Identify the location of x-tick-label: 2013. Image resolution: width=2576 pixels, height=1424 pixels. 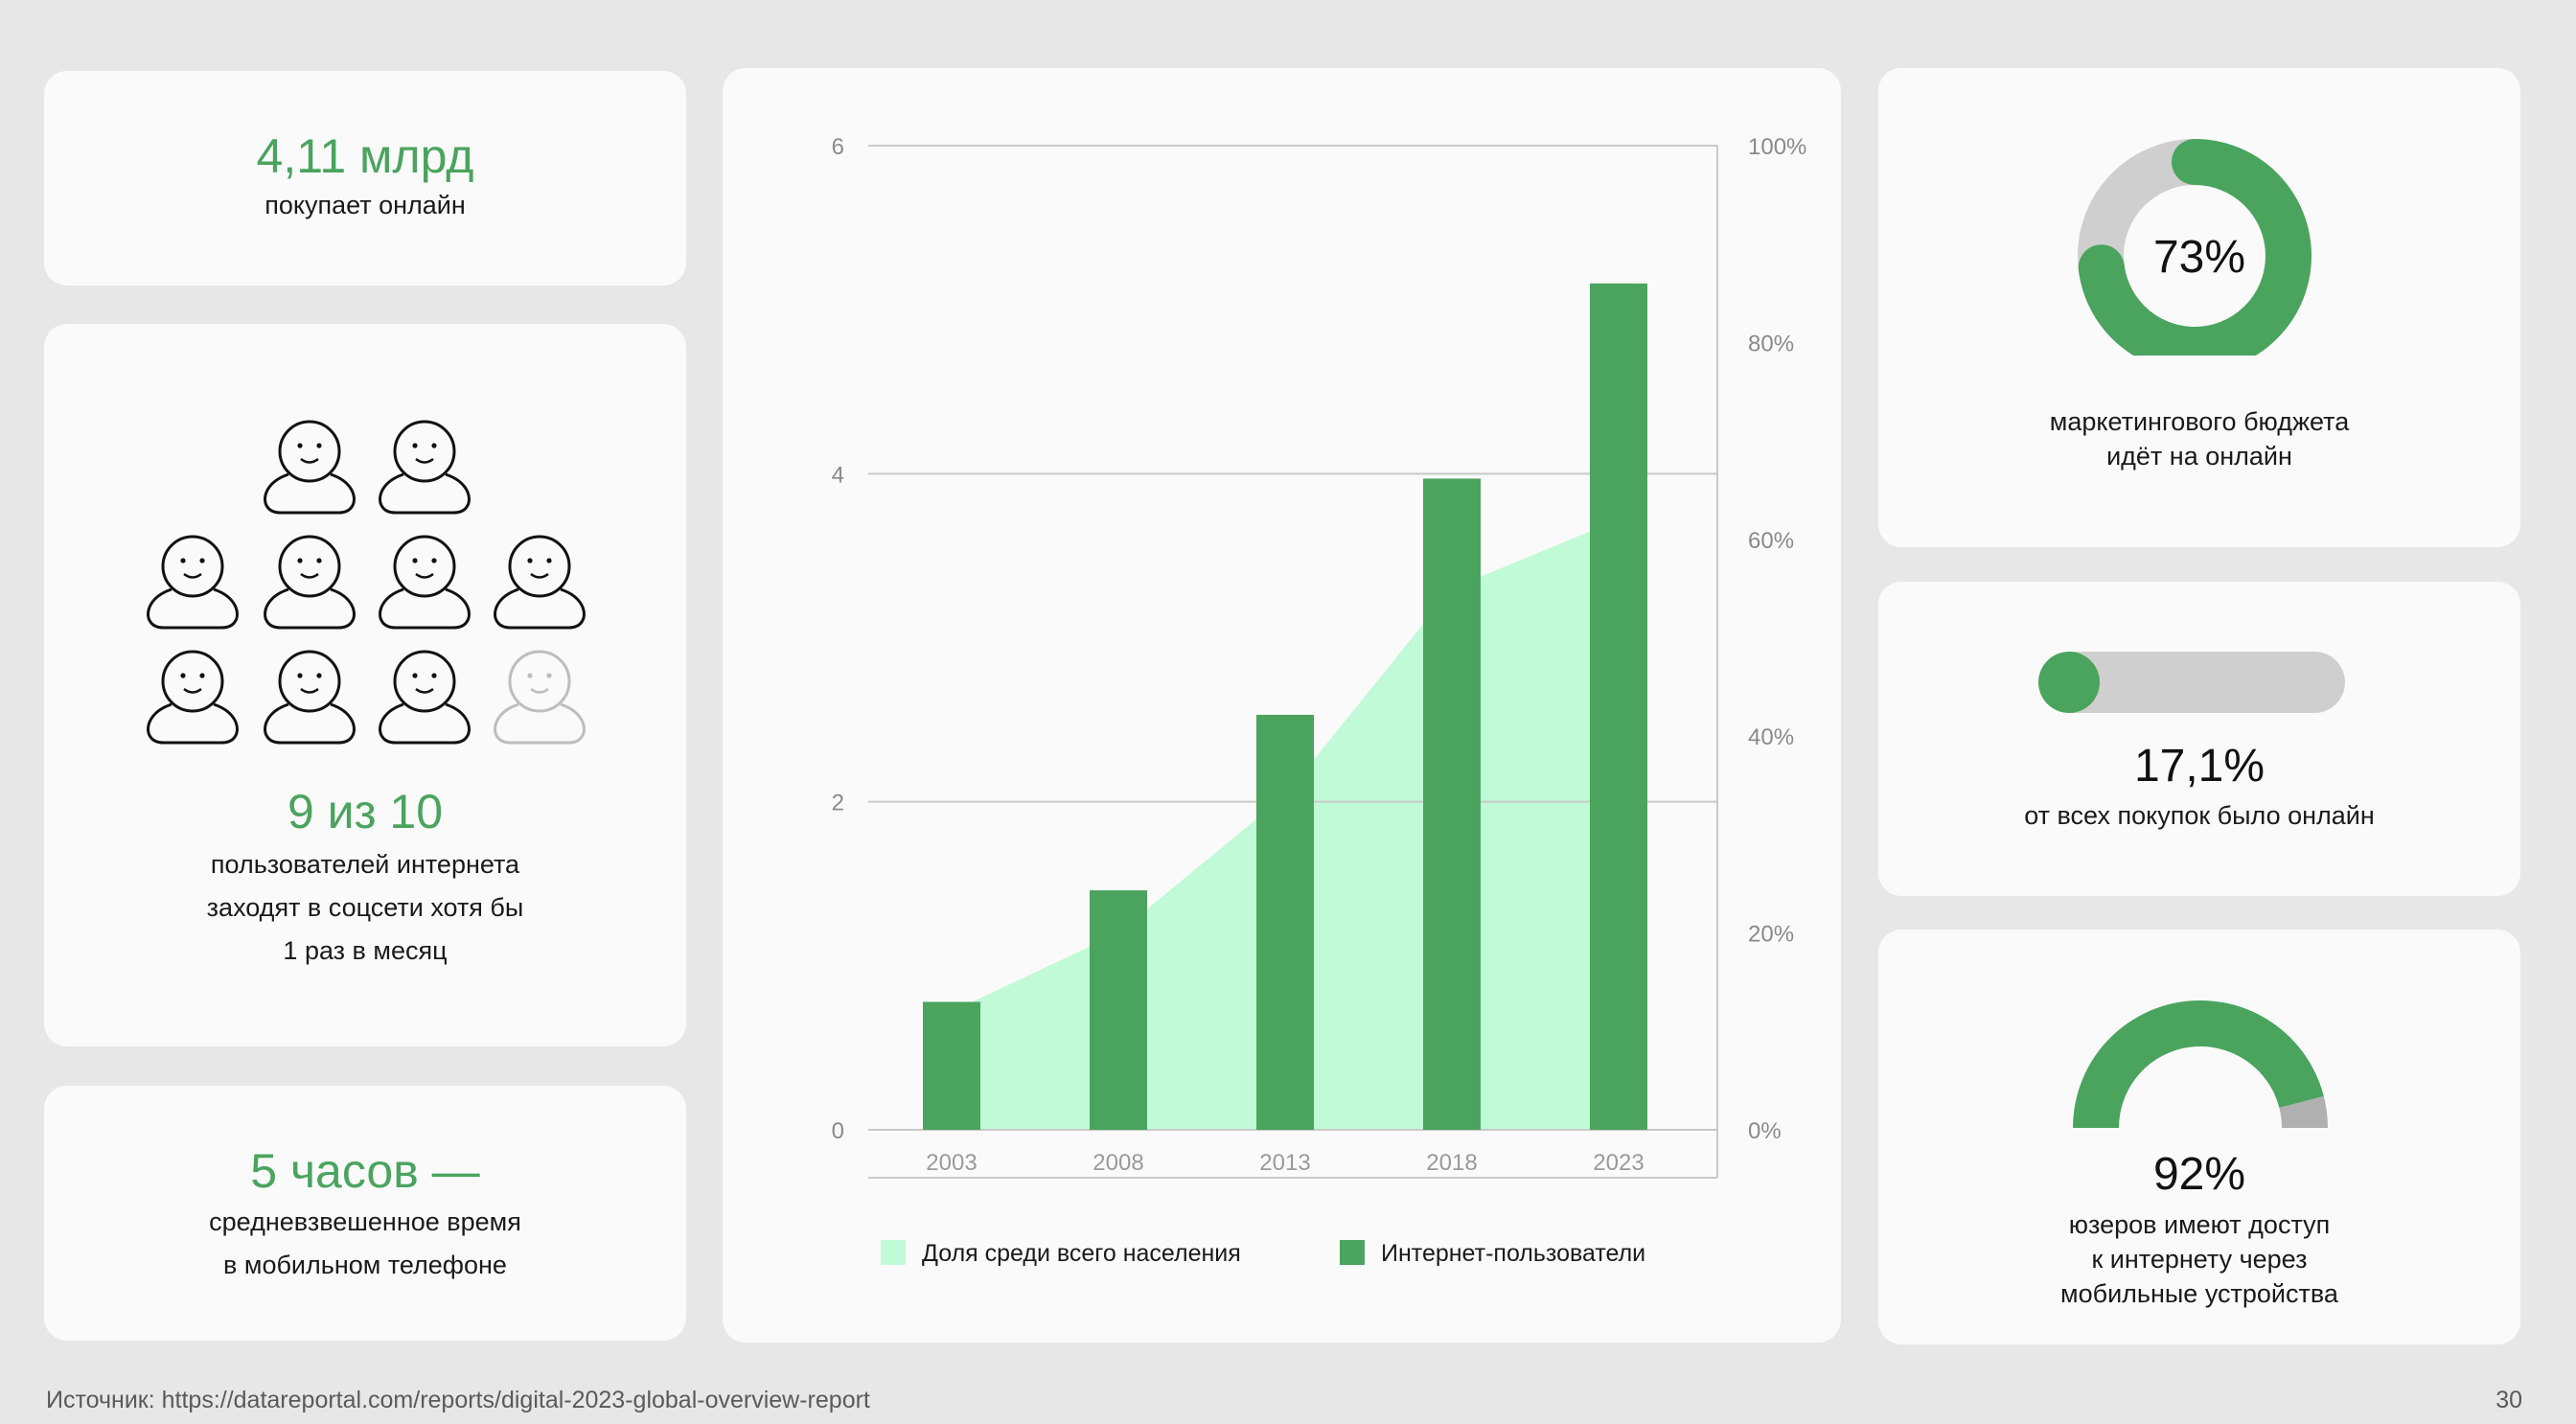
(1284, 1163).